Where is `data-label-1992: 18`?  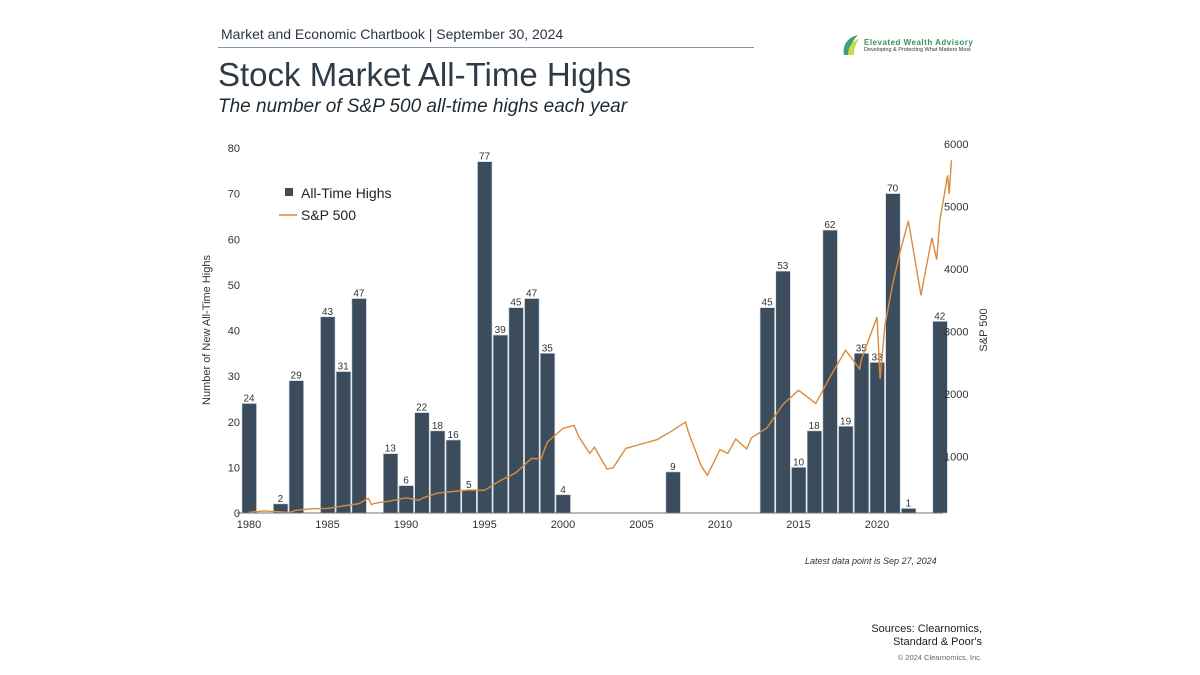
data-label-1992: 18 is located at coordinates (438, 426).